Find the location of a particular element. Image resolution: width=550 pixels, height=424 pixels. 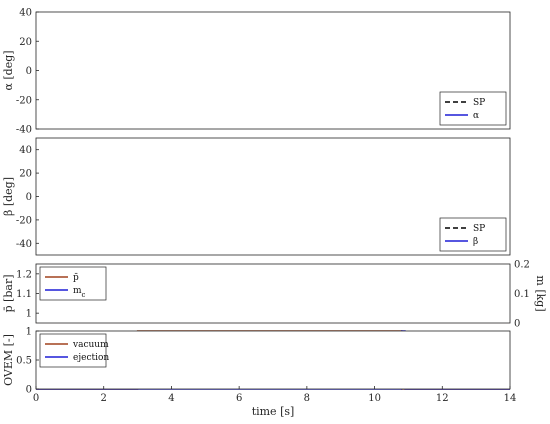

y-right-tick-label: 0 is located at coordinates (517, 324).